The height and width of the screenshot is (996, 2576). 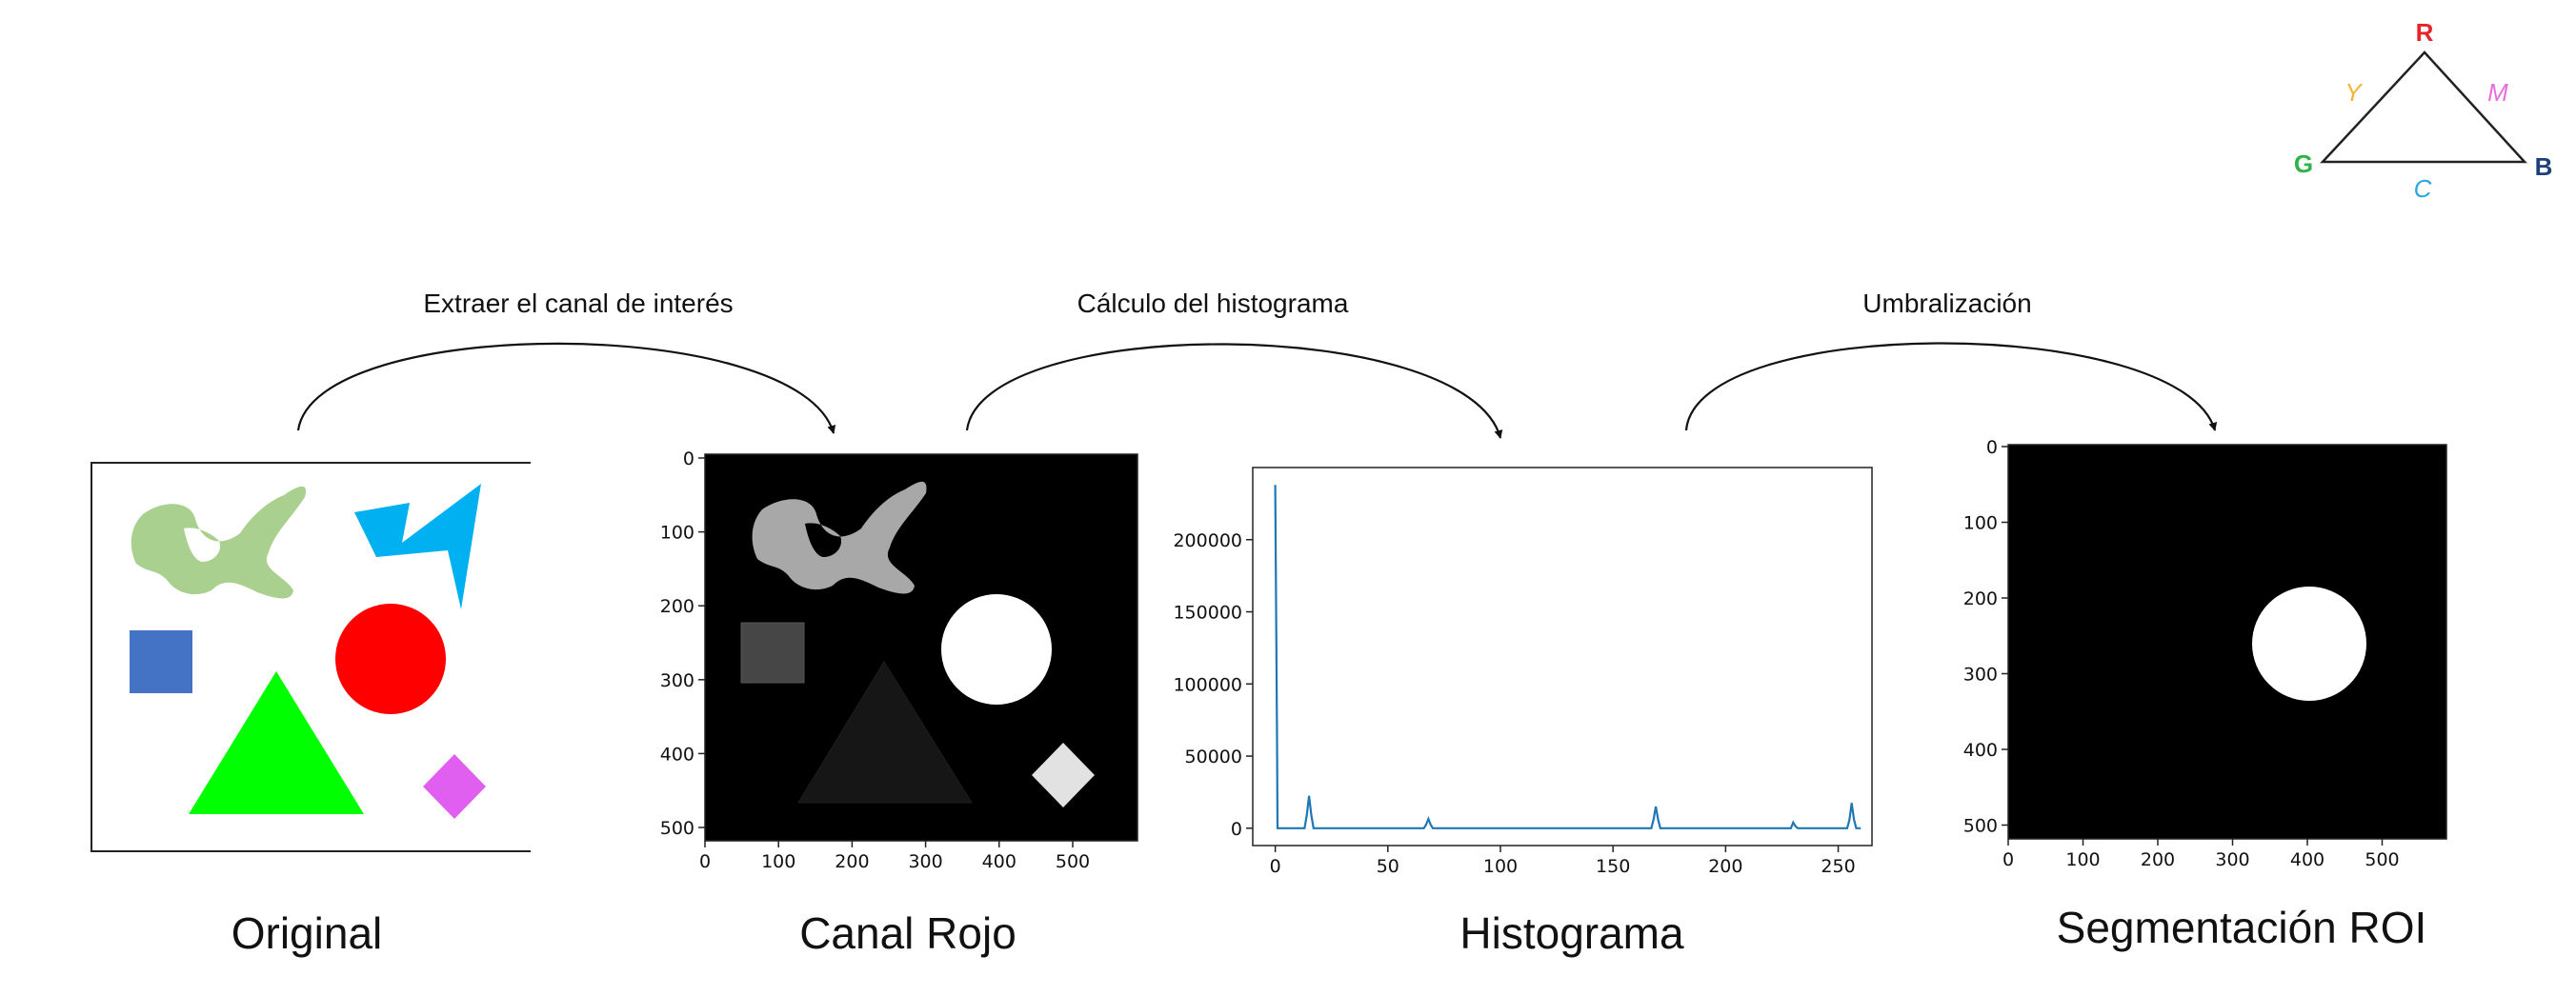 I want to click on red-channel-x-tick-label: 200, so click(x=852, y=861).